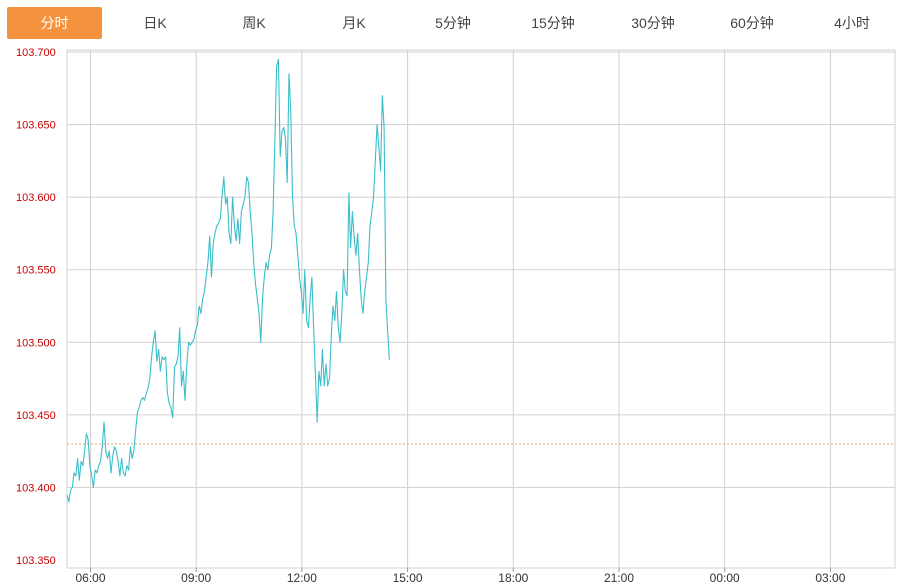 This screenshot has height=585, width=899. I want to click on y-tick-label: 103.500, so click(36, 343).